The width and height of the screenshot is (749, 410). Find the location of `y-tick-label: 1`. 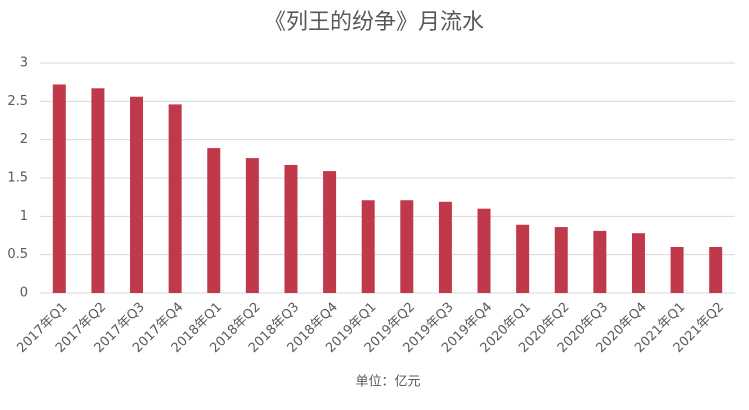

y-tick-label: 1 is located at coordinates (24, 216).